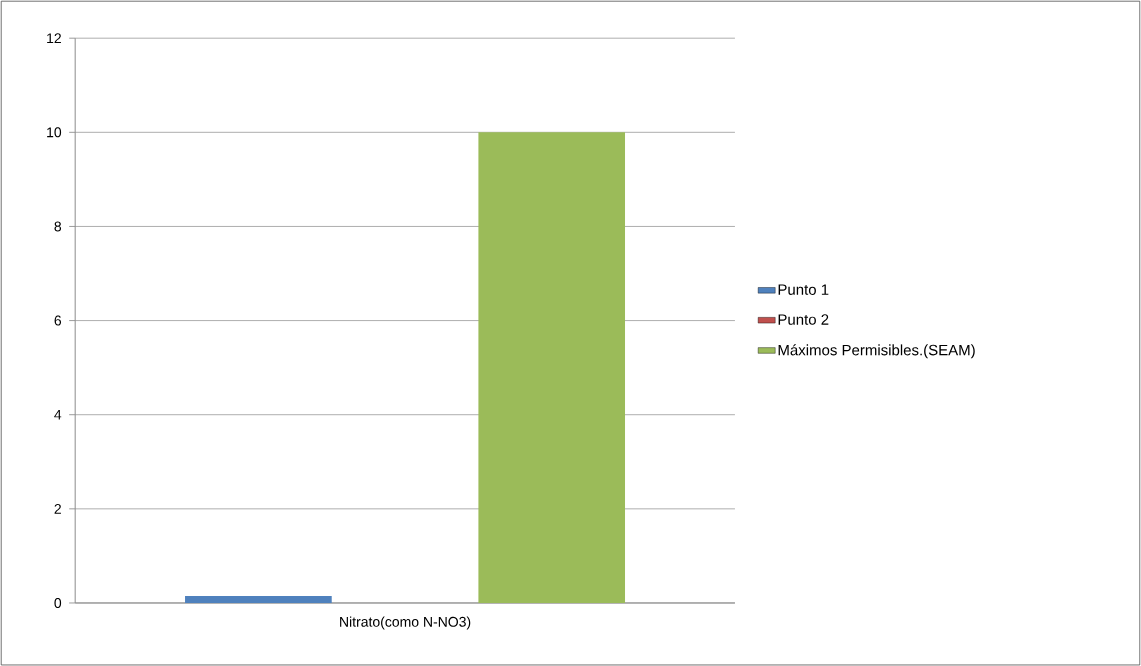 Image resolution: width=1141 pixels, height=666 pixels. What do you see at coordinates (803, 289) in the screenshot?
I see `legend-label: Punto 1` at bounding box center [803, 289].